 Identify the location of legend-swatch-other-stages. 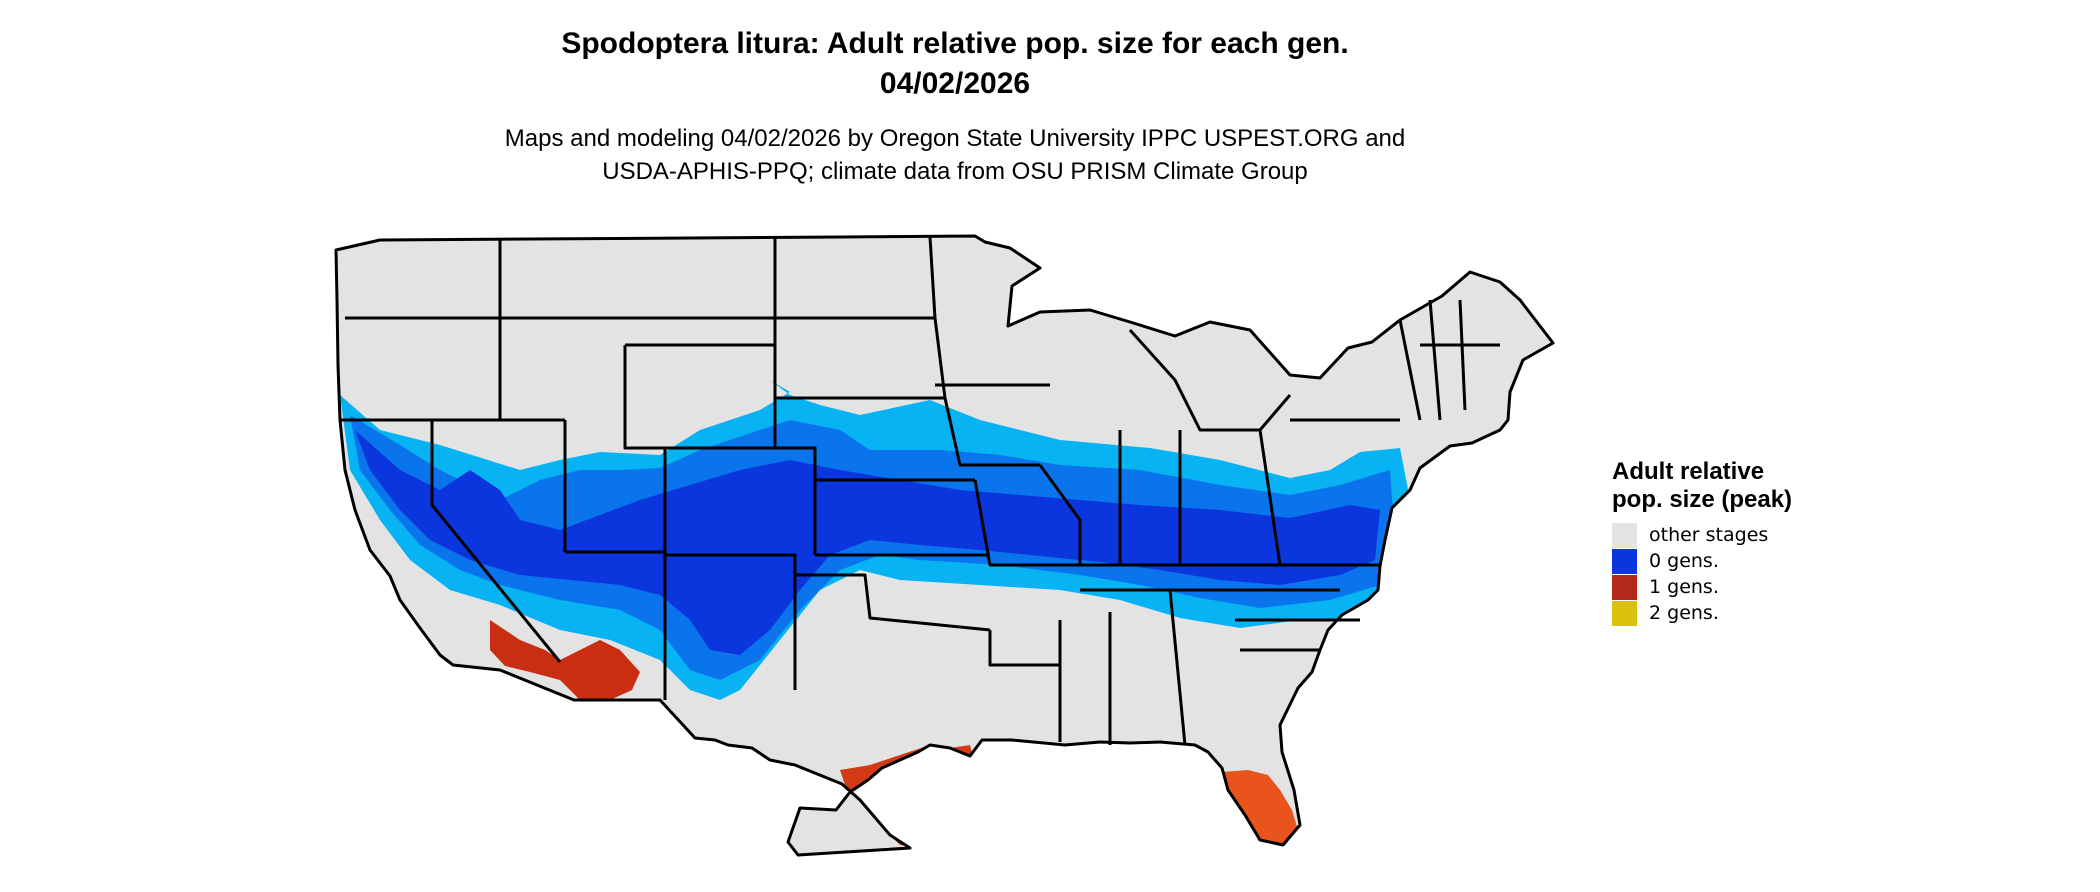
(1624, 535).